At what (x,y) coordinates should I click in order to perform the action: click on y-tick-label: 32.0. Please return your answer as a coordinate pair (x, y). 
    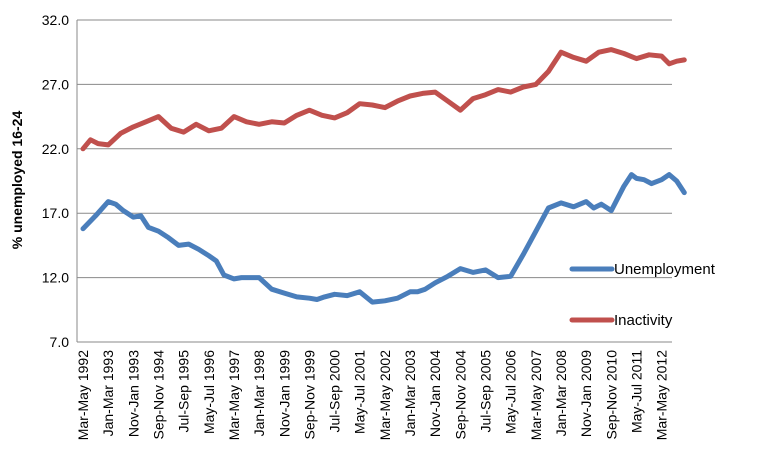
    Looking at the image, I should click on (55, 20).